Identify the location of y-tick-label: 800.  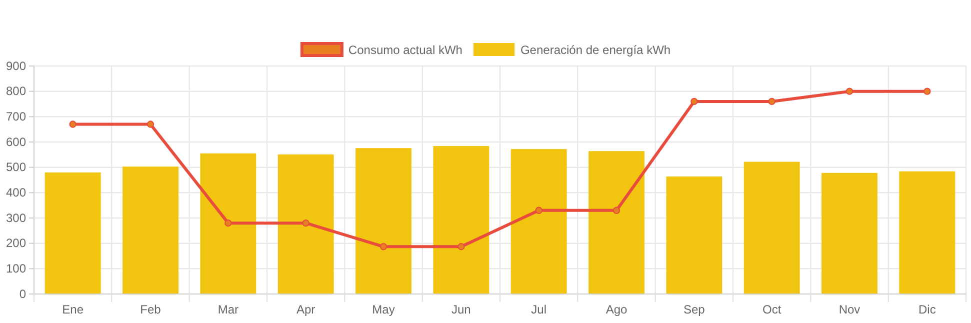
(16, 91).